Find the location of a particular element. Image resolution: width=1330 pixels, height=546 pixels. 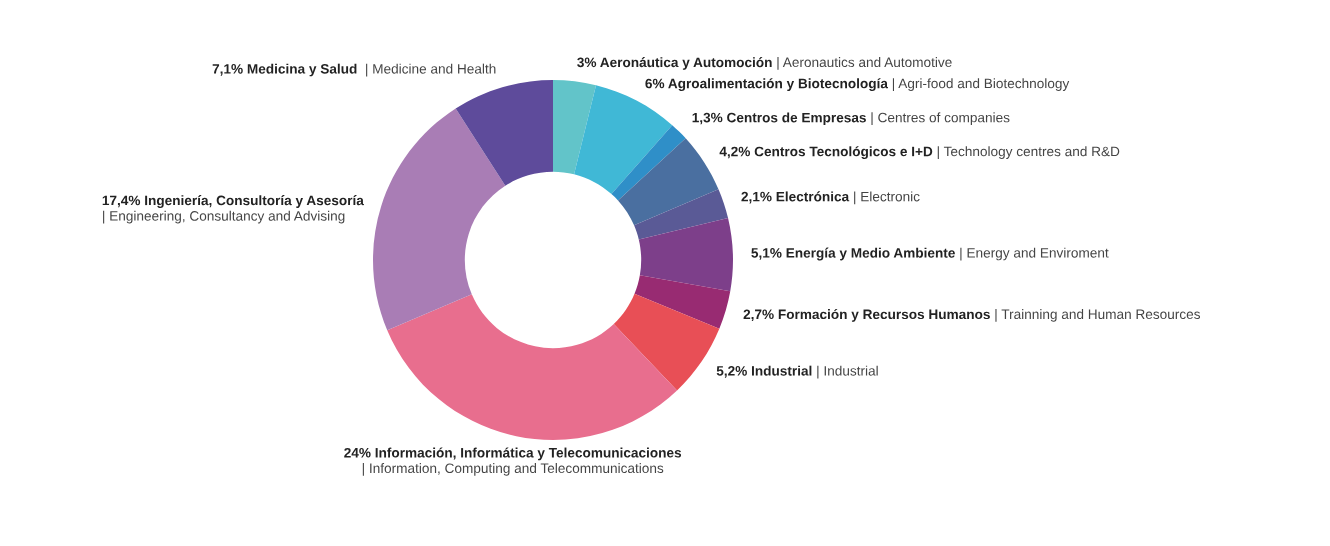

slice-label: 6% Agroalimentación y Biotecnología | Agri-food and Biotechnology is located at coordinates (857, 85).